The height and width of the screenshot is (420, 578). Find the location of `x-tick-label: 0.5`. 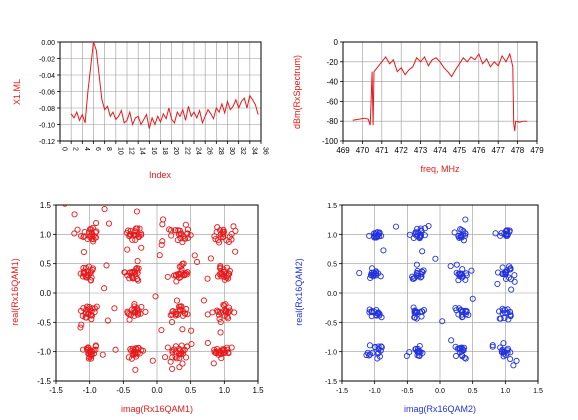

x-tick-label: 0.5 is located at coordinates (473, 391).